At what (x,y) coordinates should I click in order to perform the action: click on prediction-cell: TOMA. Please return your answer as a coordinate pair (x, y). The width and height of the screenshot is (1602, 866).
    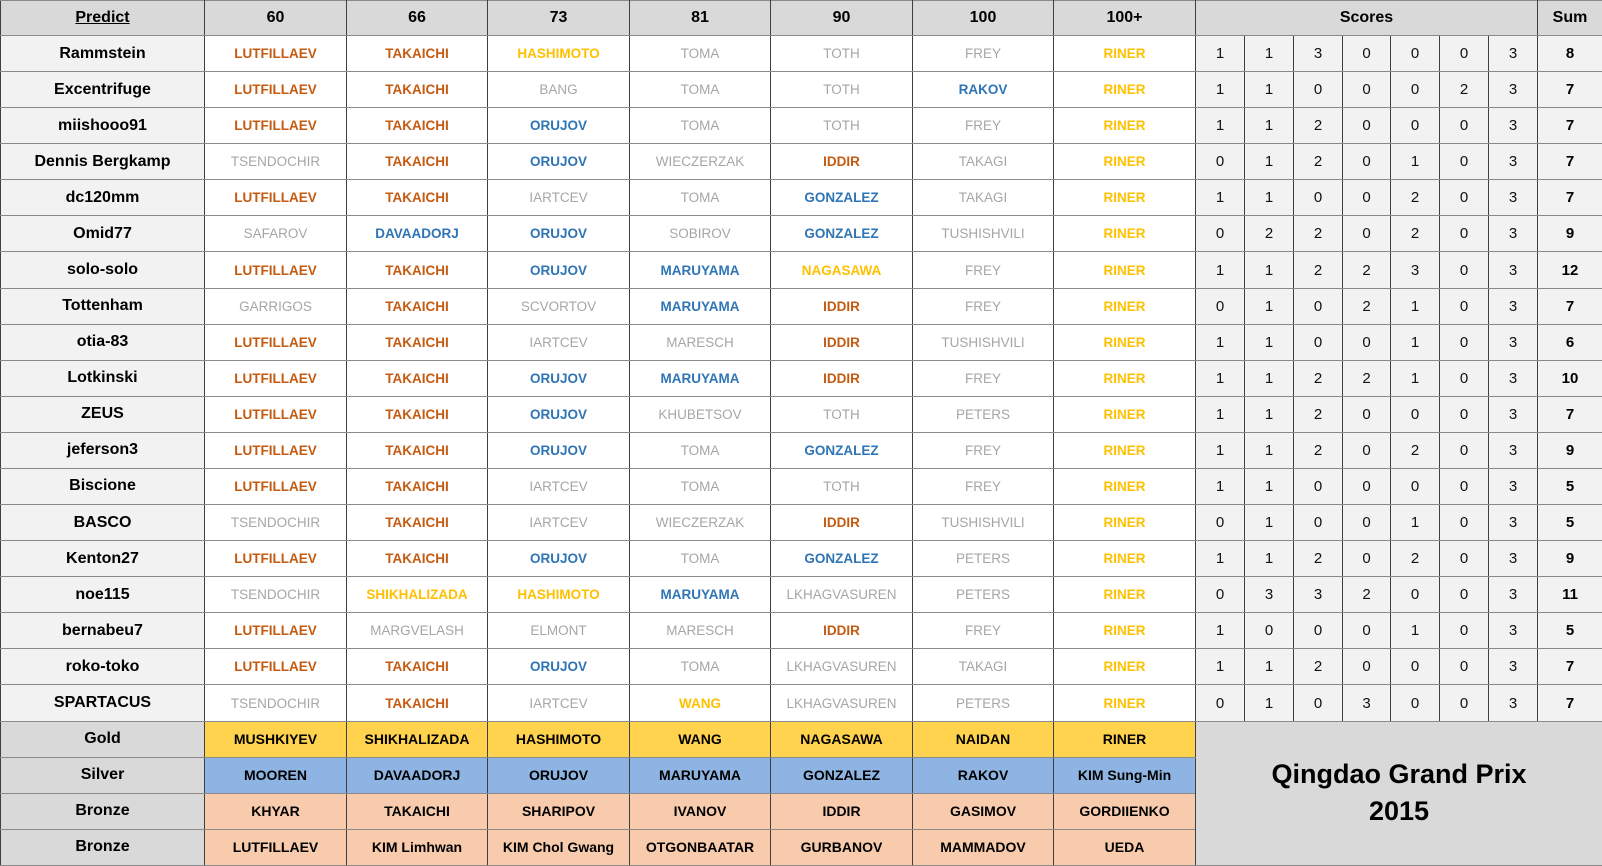
    Looking at the image, I should click on (700, 559).